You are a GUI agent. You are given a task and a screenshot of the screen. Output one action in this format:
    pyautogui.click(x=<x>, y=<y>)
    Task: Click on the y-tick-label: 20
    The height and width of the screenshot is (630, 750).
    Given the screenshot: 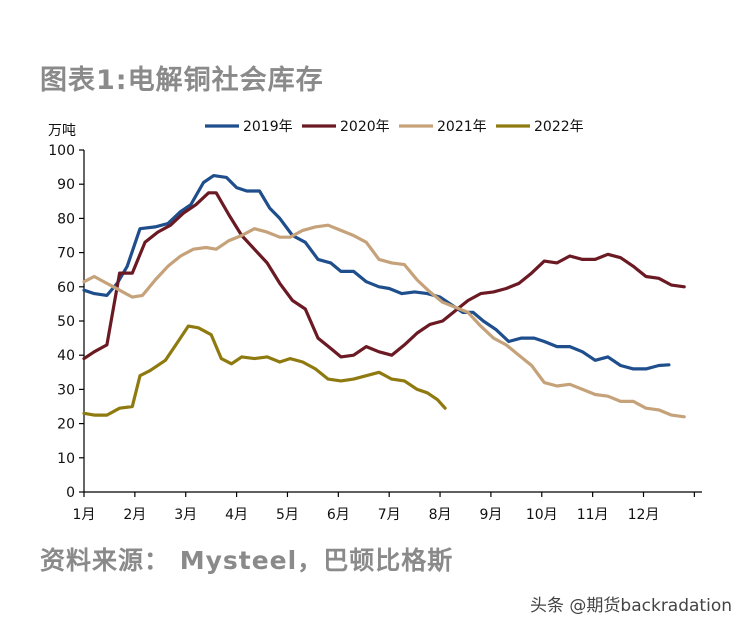 What is the action you would take?
    pyautogui.click(x=66, y=425)
    